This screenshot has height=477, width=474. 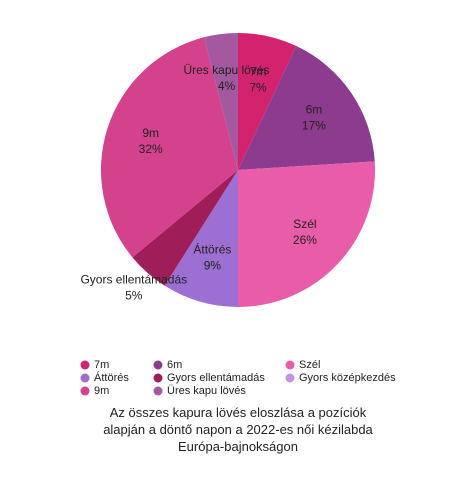 What do you see at coordinates (133, 279) in the screenshot?
I see `slice-label: Gyors ellentámadás` at bounding box center [133, 279].